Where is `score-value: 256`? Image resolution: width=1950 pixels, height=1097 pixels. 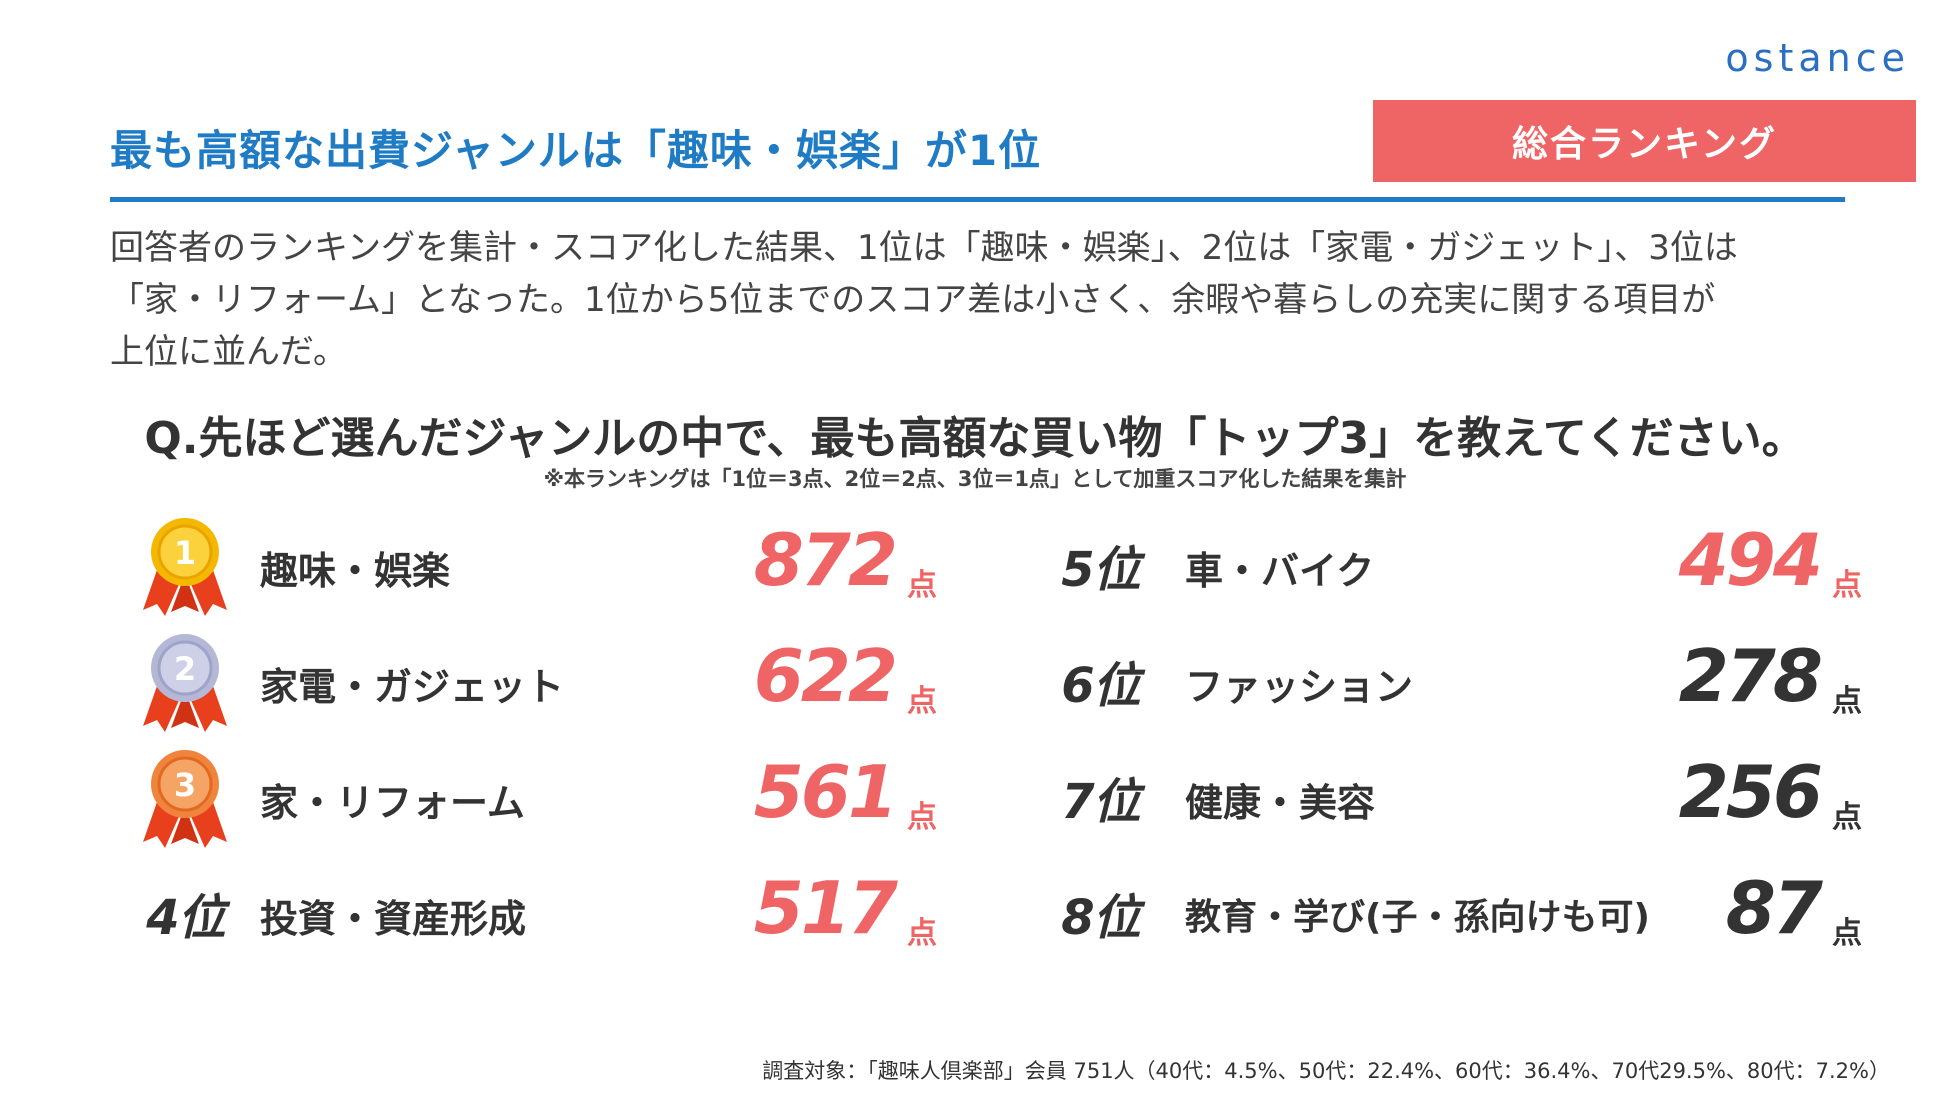
score-value: 256 is located at coordinates (1750, 792).